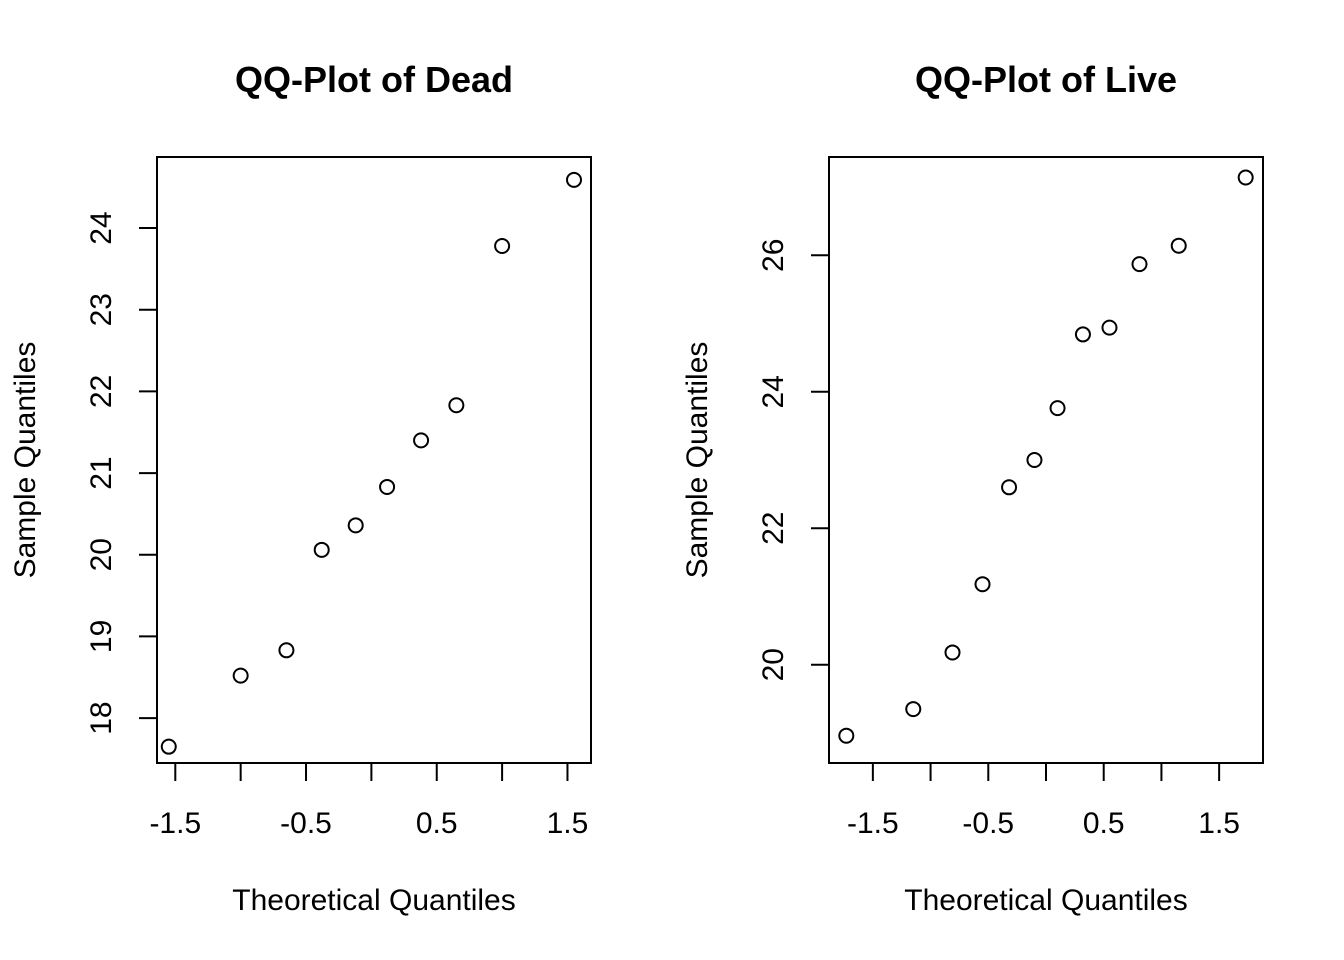 The width and height of the screenshot is (1344, 960). I want to click on chart-title: QQ-Plot of Dead, so click(374, 79).